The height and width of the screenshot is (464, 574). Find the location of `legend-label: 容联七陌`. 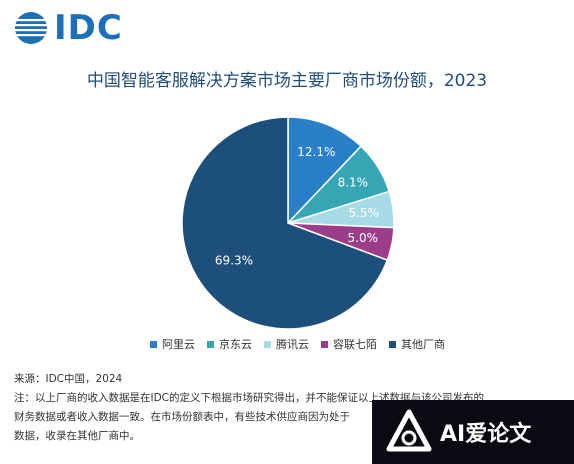

legend-label: 容联七陌 is located at coordinates (355, 344).